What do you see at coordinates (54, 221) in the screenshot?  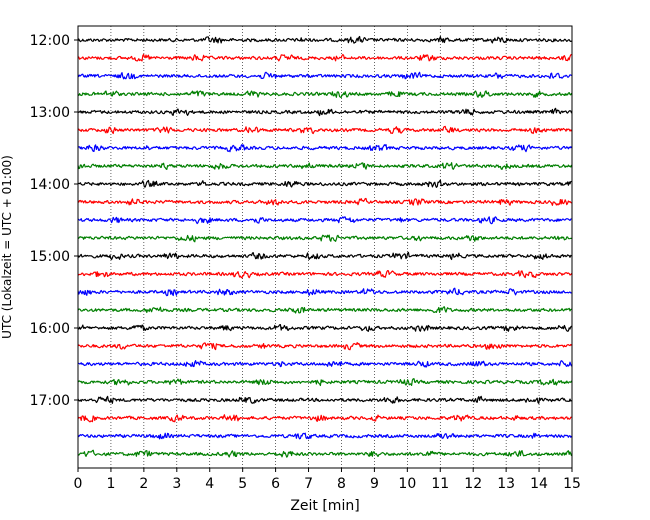 I see `y-axis: 12:00 13:00 14:00 15:00 16:00 17:00` at bounding box center [54, 221].